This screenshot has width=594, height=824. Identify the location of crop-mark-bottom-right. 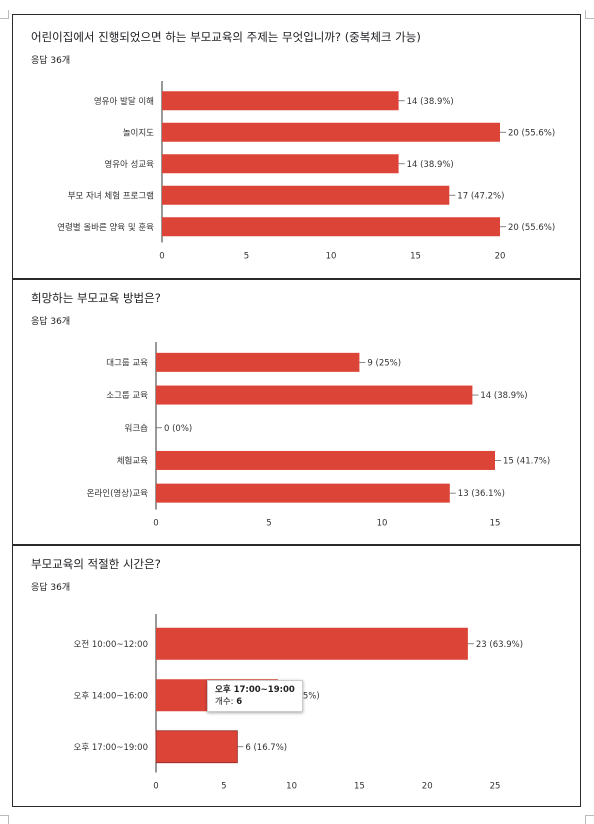
(589, 819).